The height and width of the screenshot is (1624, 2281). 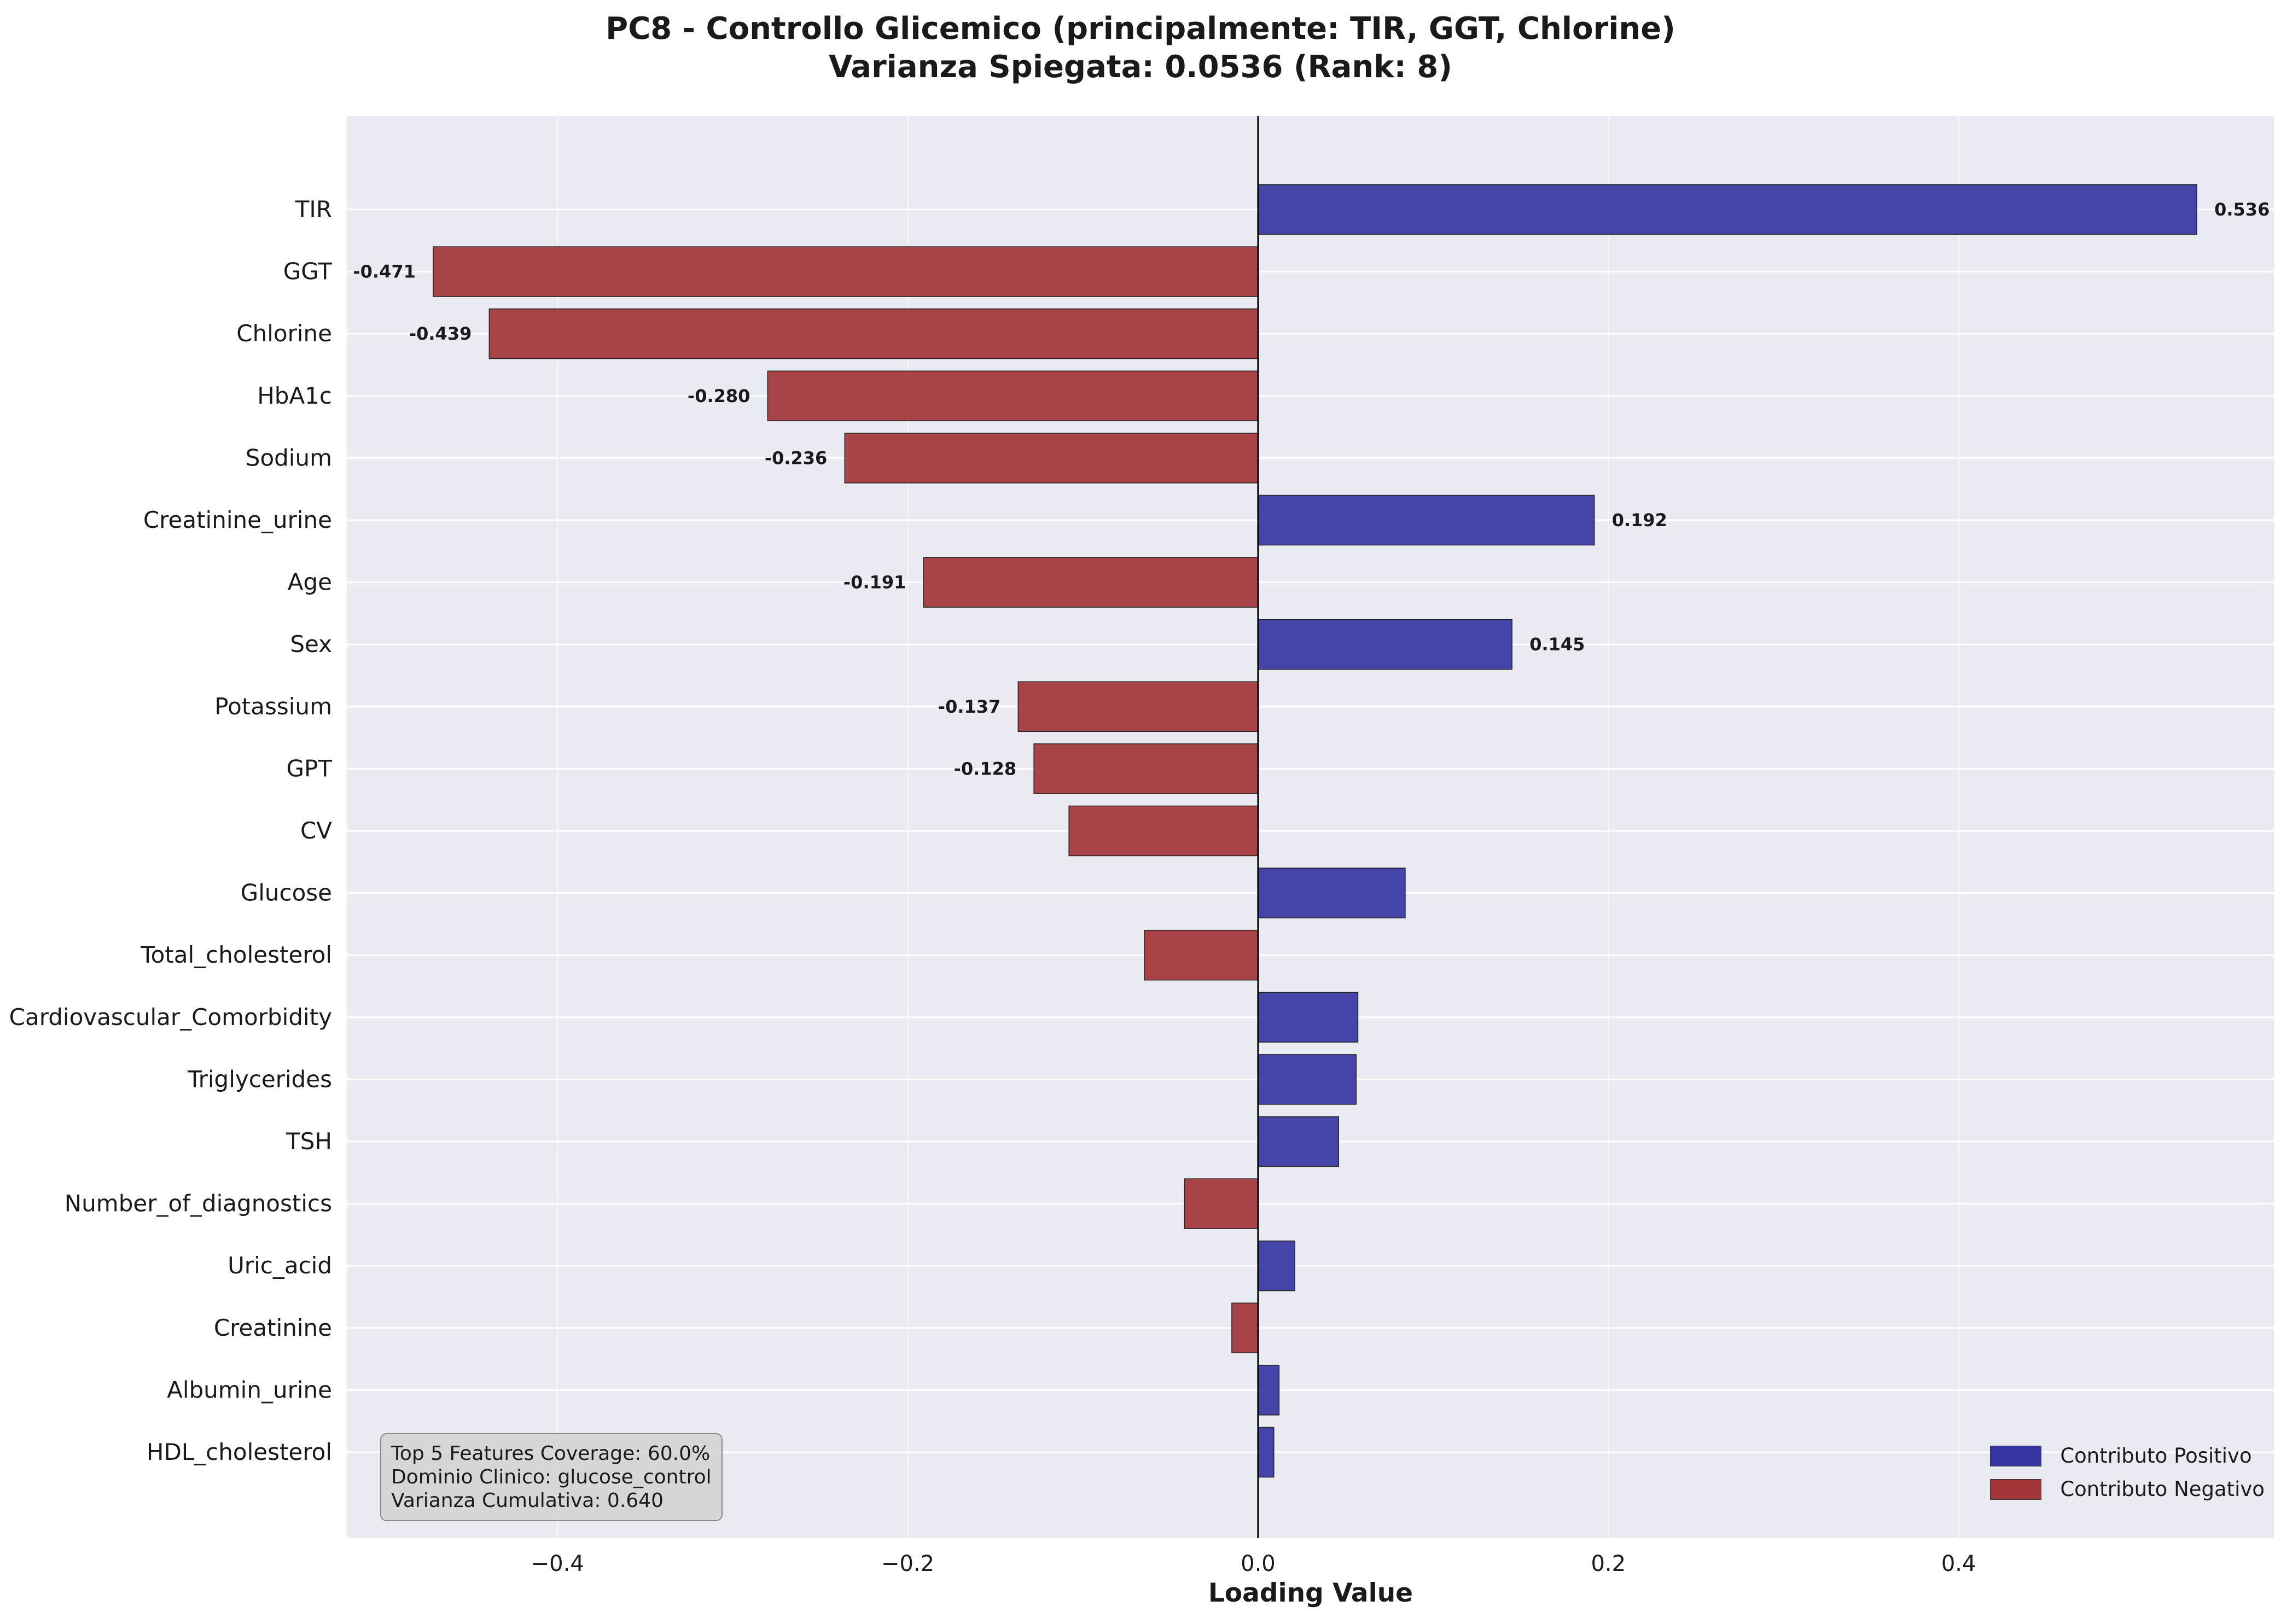 What do you see at coordinates (719, 396) in the screenshot?
I see `data-label: -0.280` at bounding box center [719, 396].